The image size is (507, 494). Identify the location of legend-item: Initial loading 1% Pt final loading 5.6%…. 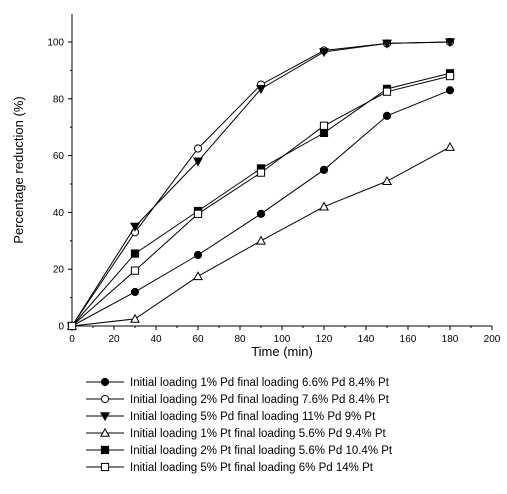
(236, 433).